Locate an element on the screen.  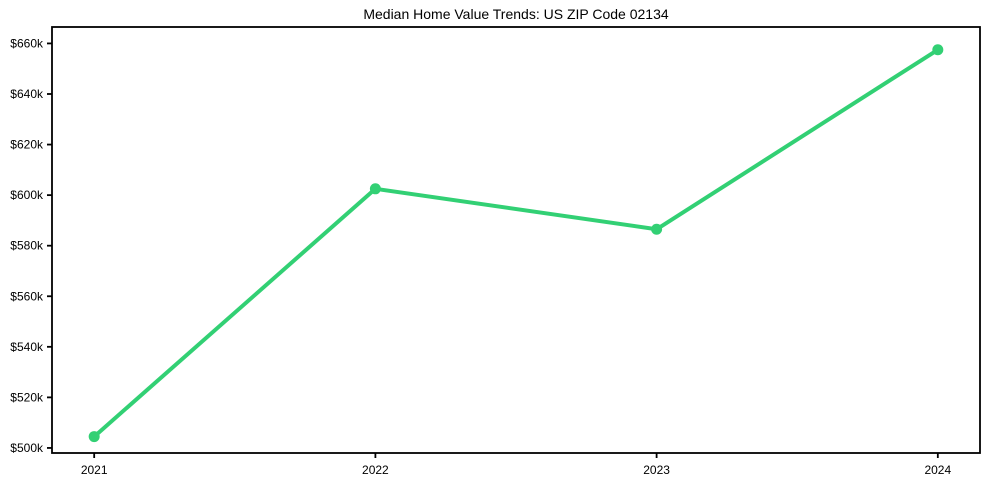
y-tick-label: $620k is located at coordinates (27, 145).